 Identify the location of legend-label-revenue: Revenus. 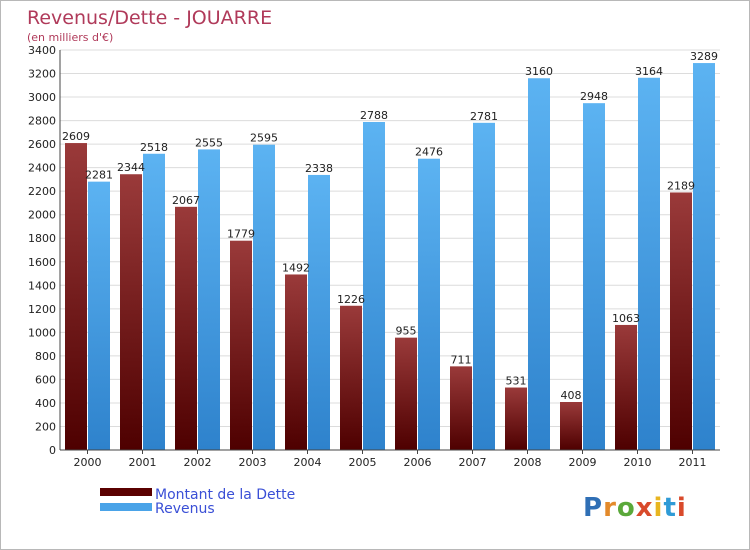
(185, 509).